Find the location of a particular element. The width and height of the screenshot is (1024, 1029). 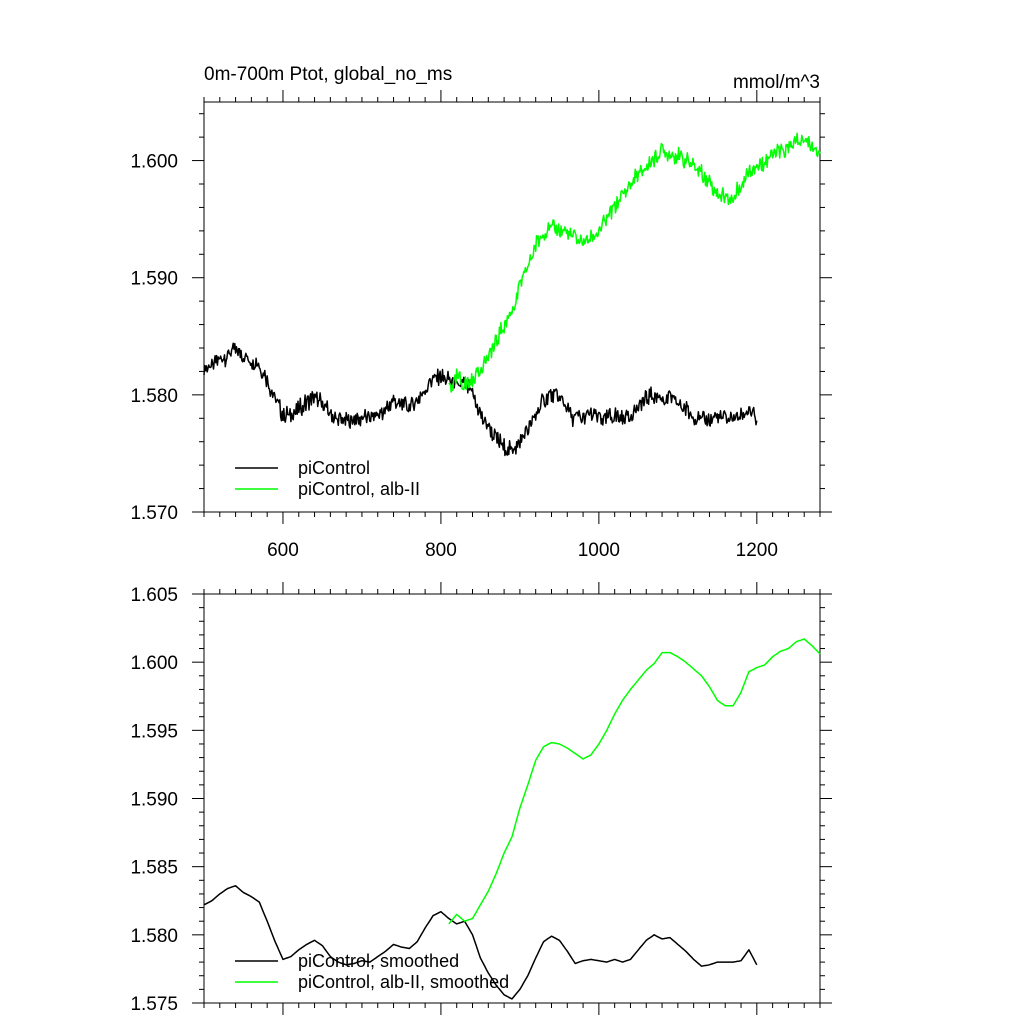

x-tick-label: 600 is located at coordinates (283, 550).